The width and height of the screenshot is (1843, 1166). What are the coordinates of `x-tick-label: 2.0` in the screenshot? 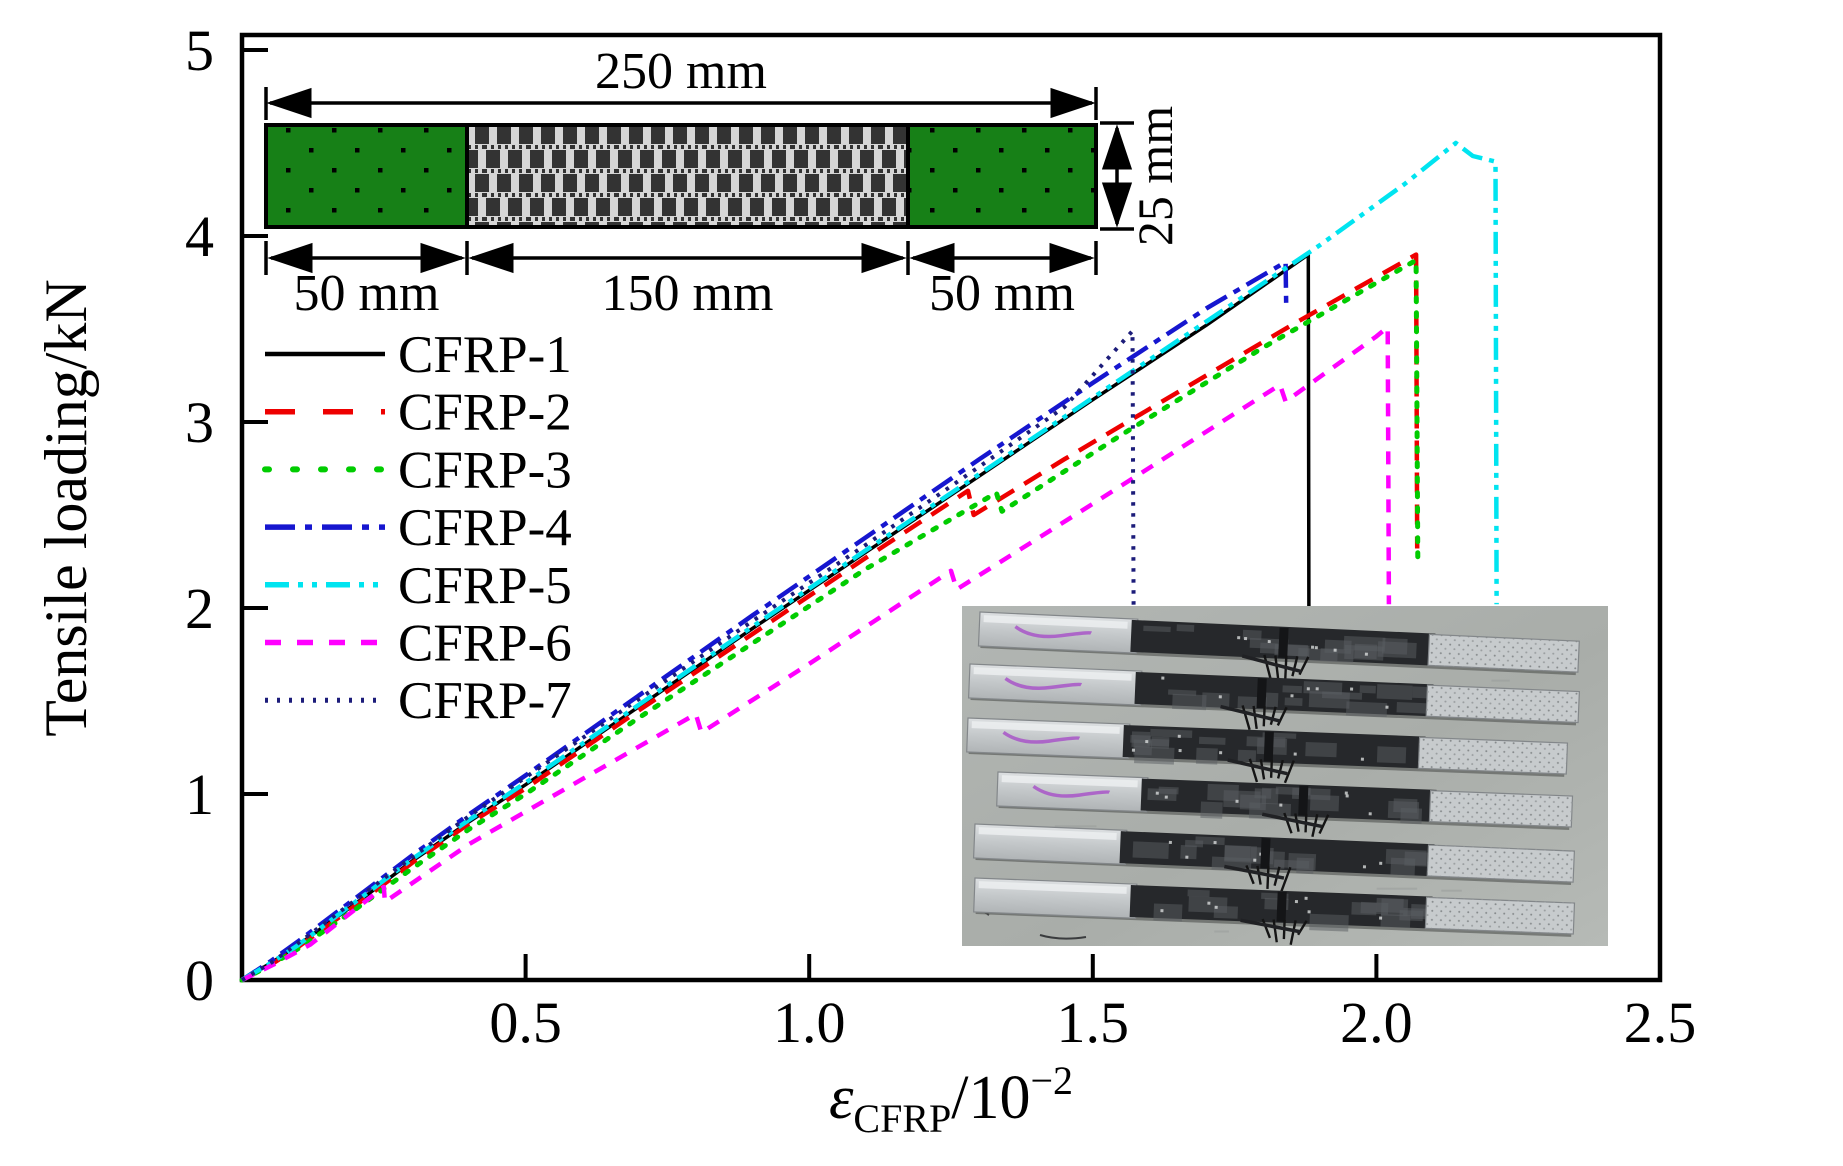 It's located at (1376, 1022).